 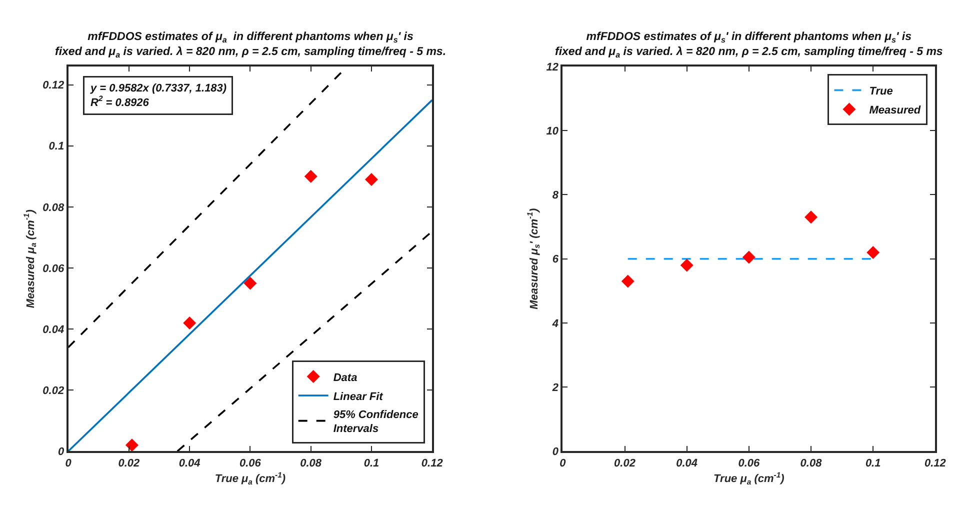 What do you see at coordinates (53, 208) in the screenshot?
I see `y-tick-label: 0.08` at bounding box center [53, 208].